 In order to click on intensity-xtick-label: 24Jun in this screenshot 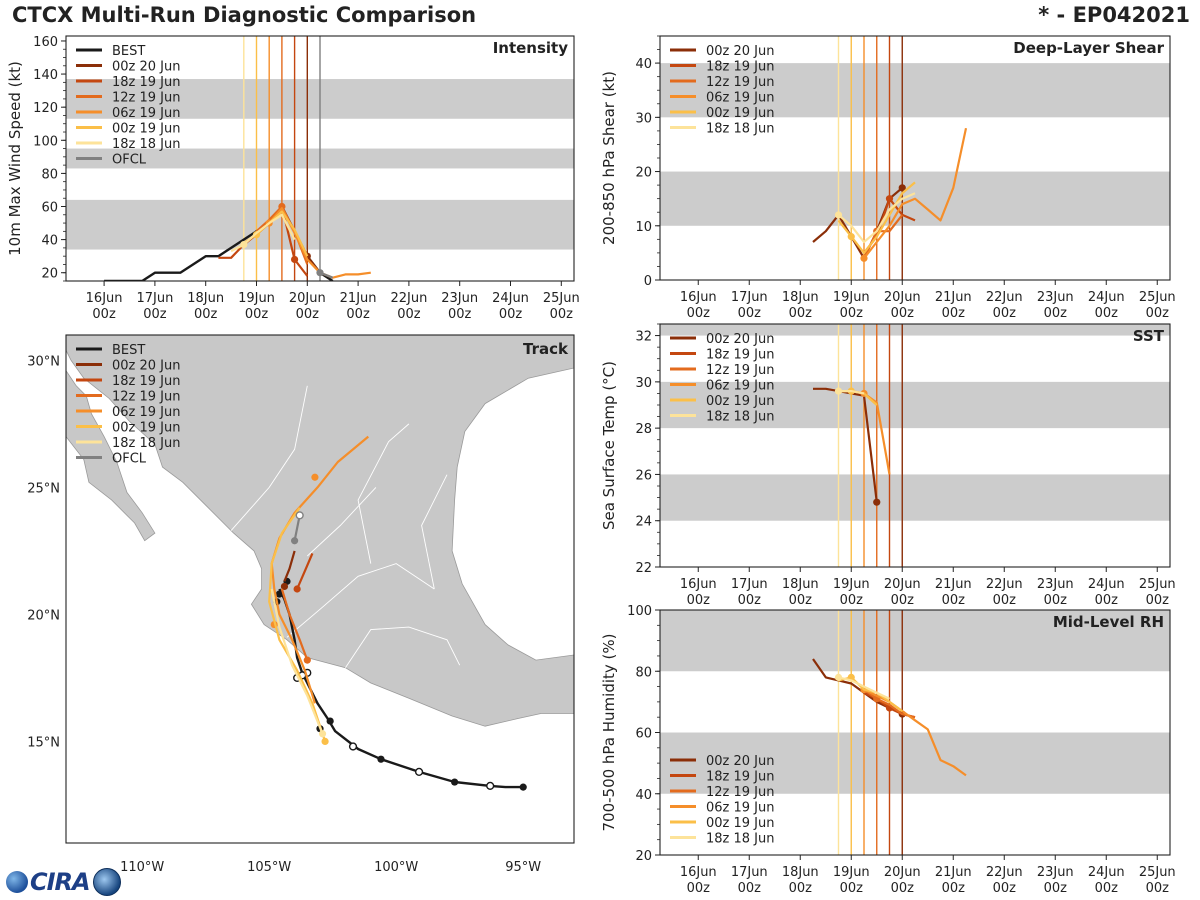, I will do `click(510, 298)`.